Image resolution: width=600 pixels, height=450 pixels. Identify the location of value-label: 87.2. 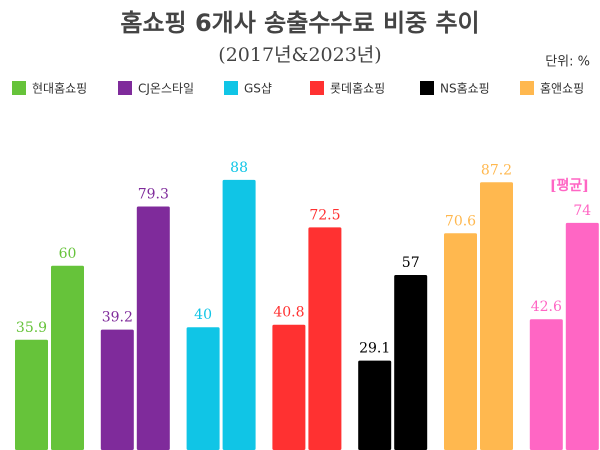
(496, 170).